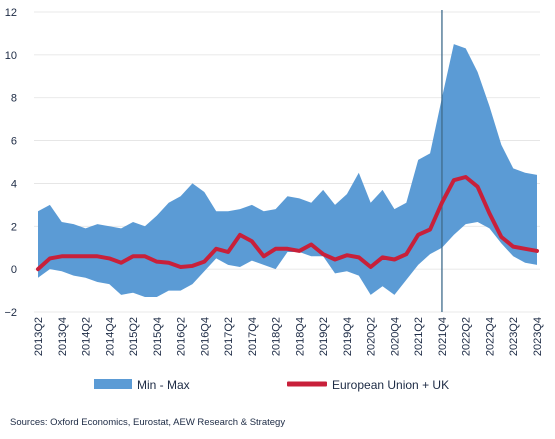 This screenshot has height=439, width=555. What do you see at coordinates (14, 270) in the screenshot?
I see `y-tick-label: 0` at bounding box center [14, 270].